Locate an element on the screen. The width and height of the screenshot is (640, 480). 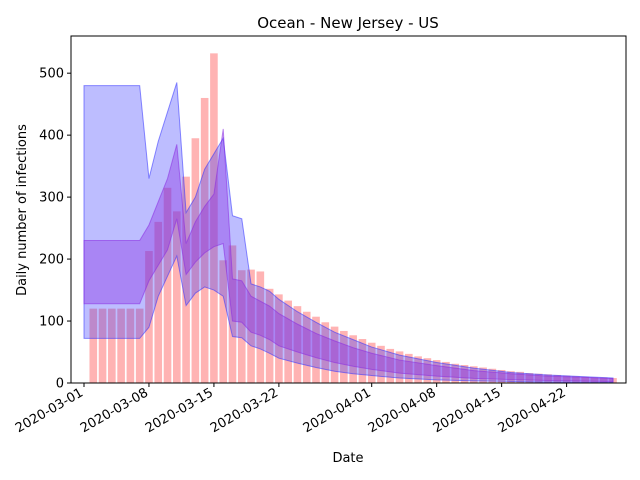
chart-title: Ocean - New Jersey - US is located at coordinates (348, 23).